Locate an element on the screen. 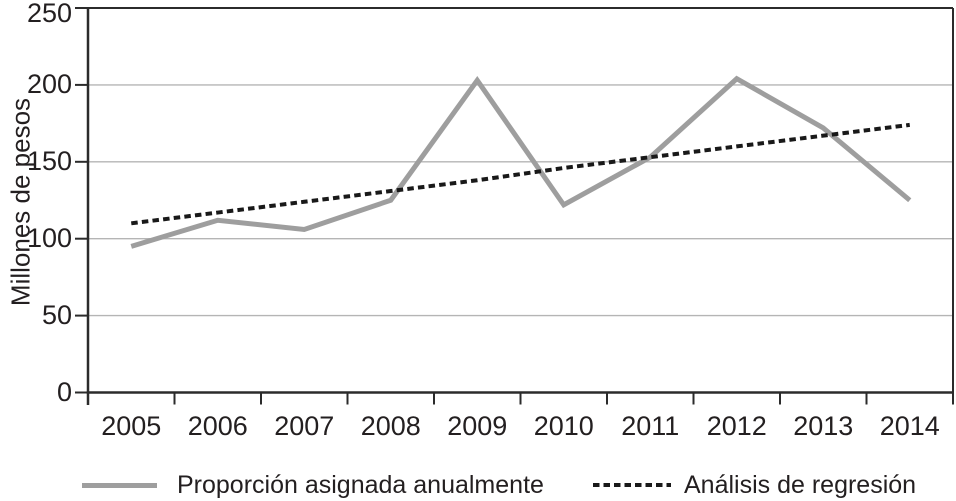 This screenshot has width=956, height=501. legend-swatch-dotted-line is located at coordinates (632, 485).